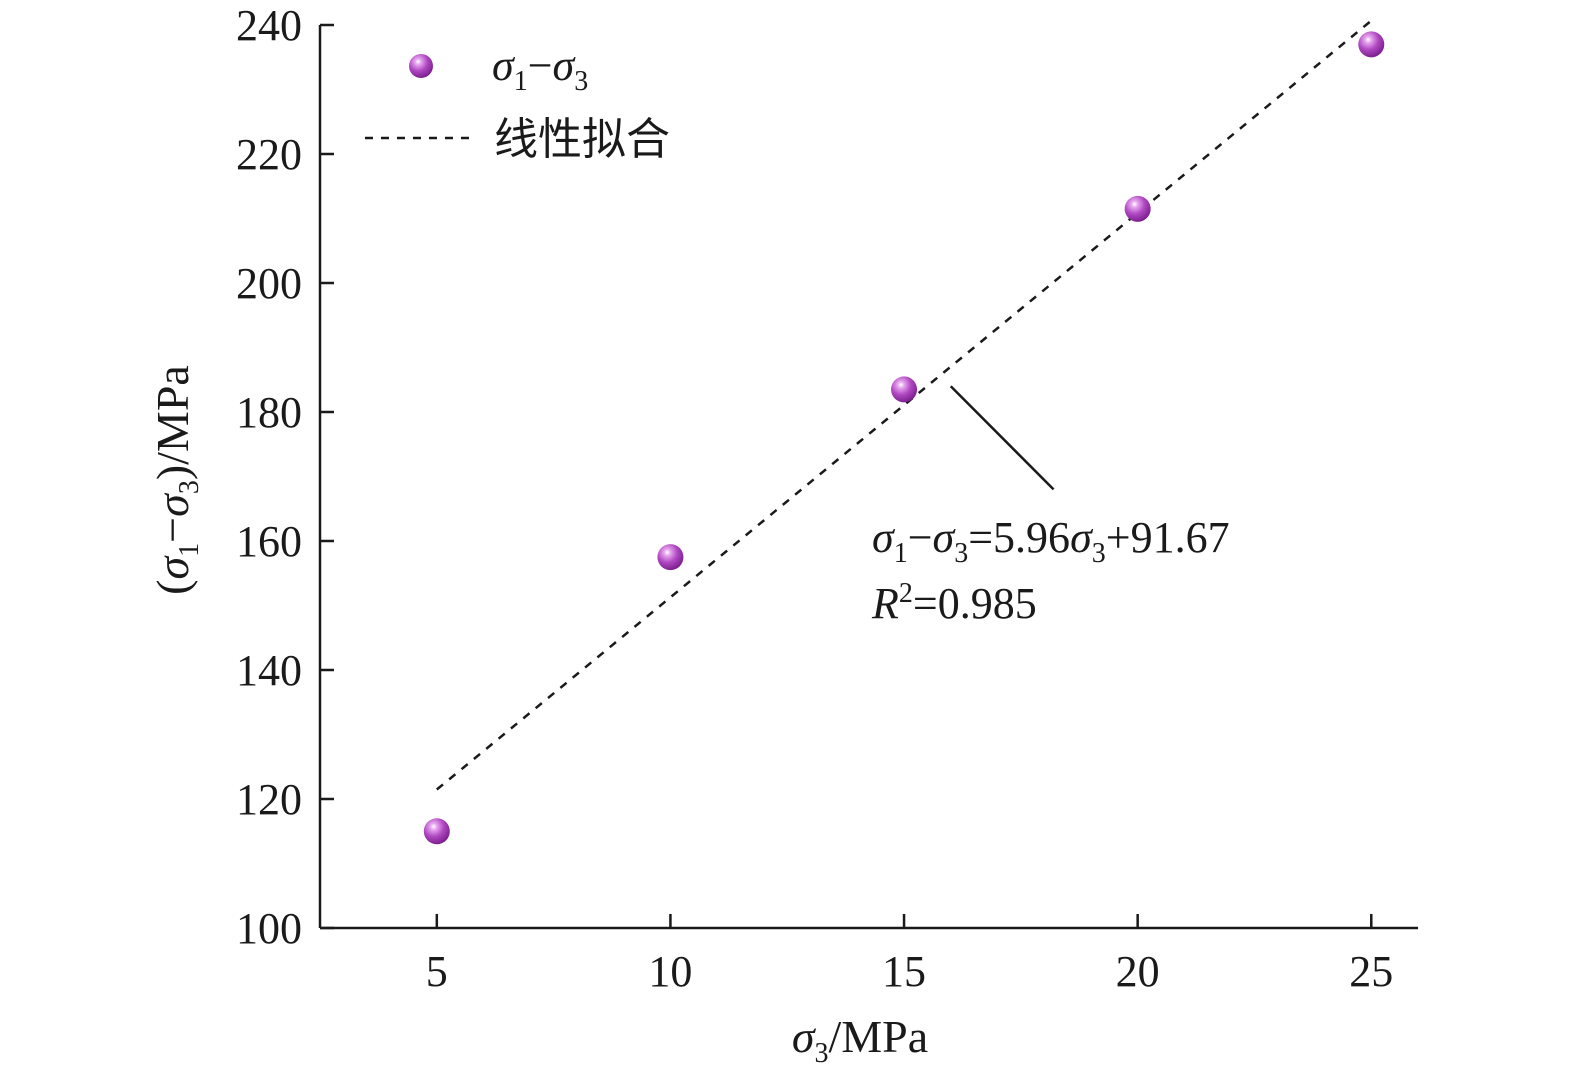  What do you see at coordinates (1002, 438) in the screenshot?
I see `annotation-pointer` at bounding box center [1002, 438].